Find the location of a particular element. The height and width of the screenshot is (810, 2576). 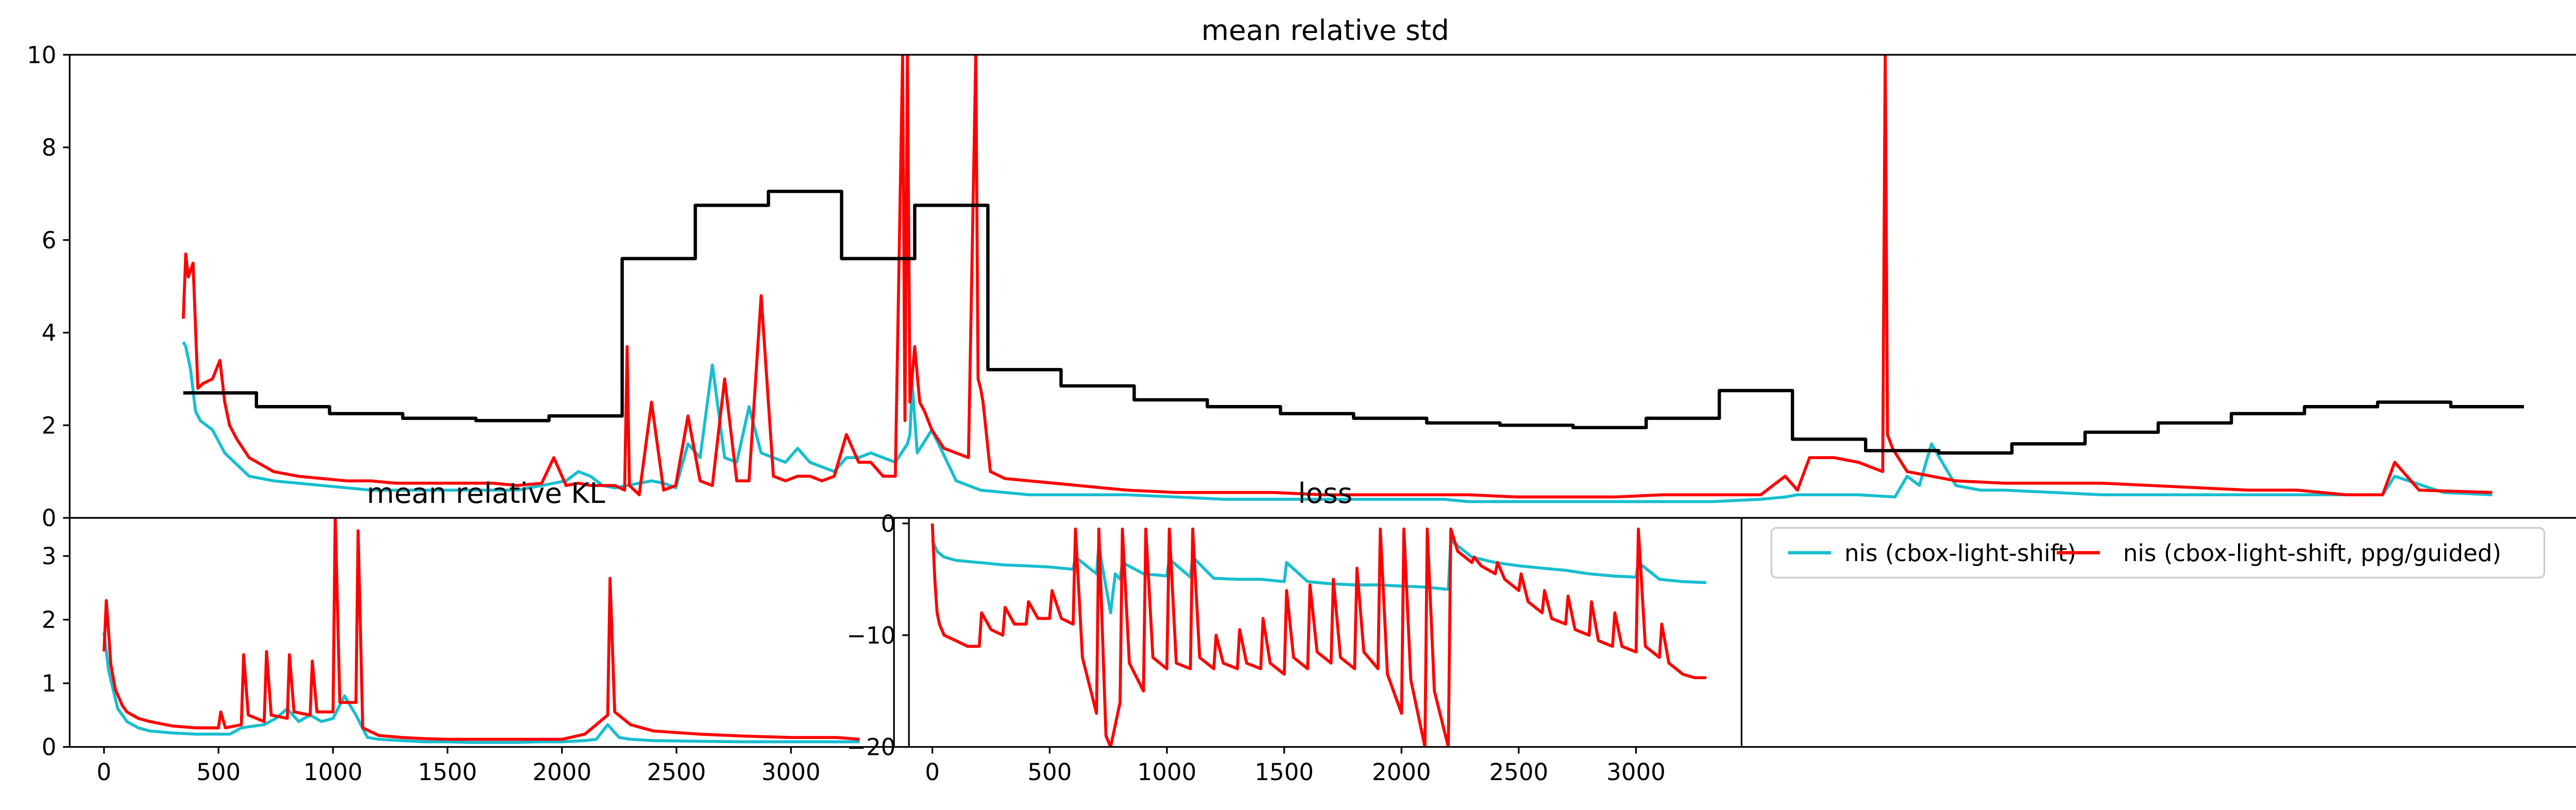

kl-xtick-label: 2000 is located at coordinates (562, 772).